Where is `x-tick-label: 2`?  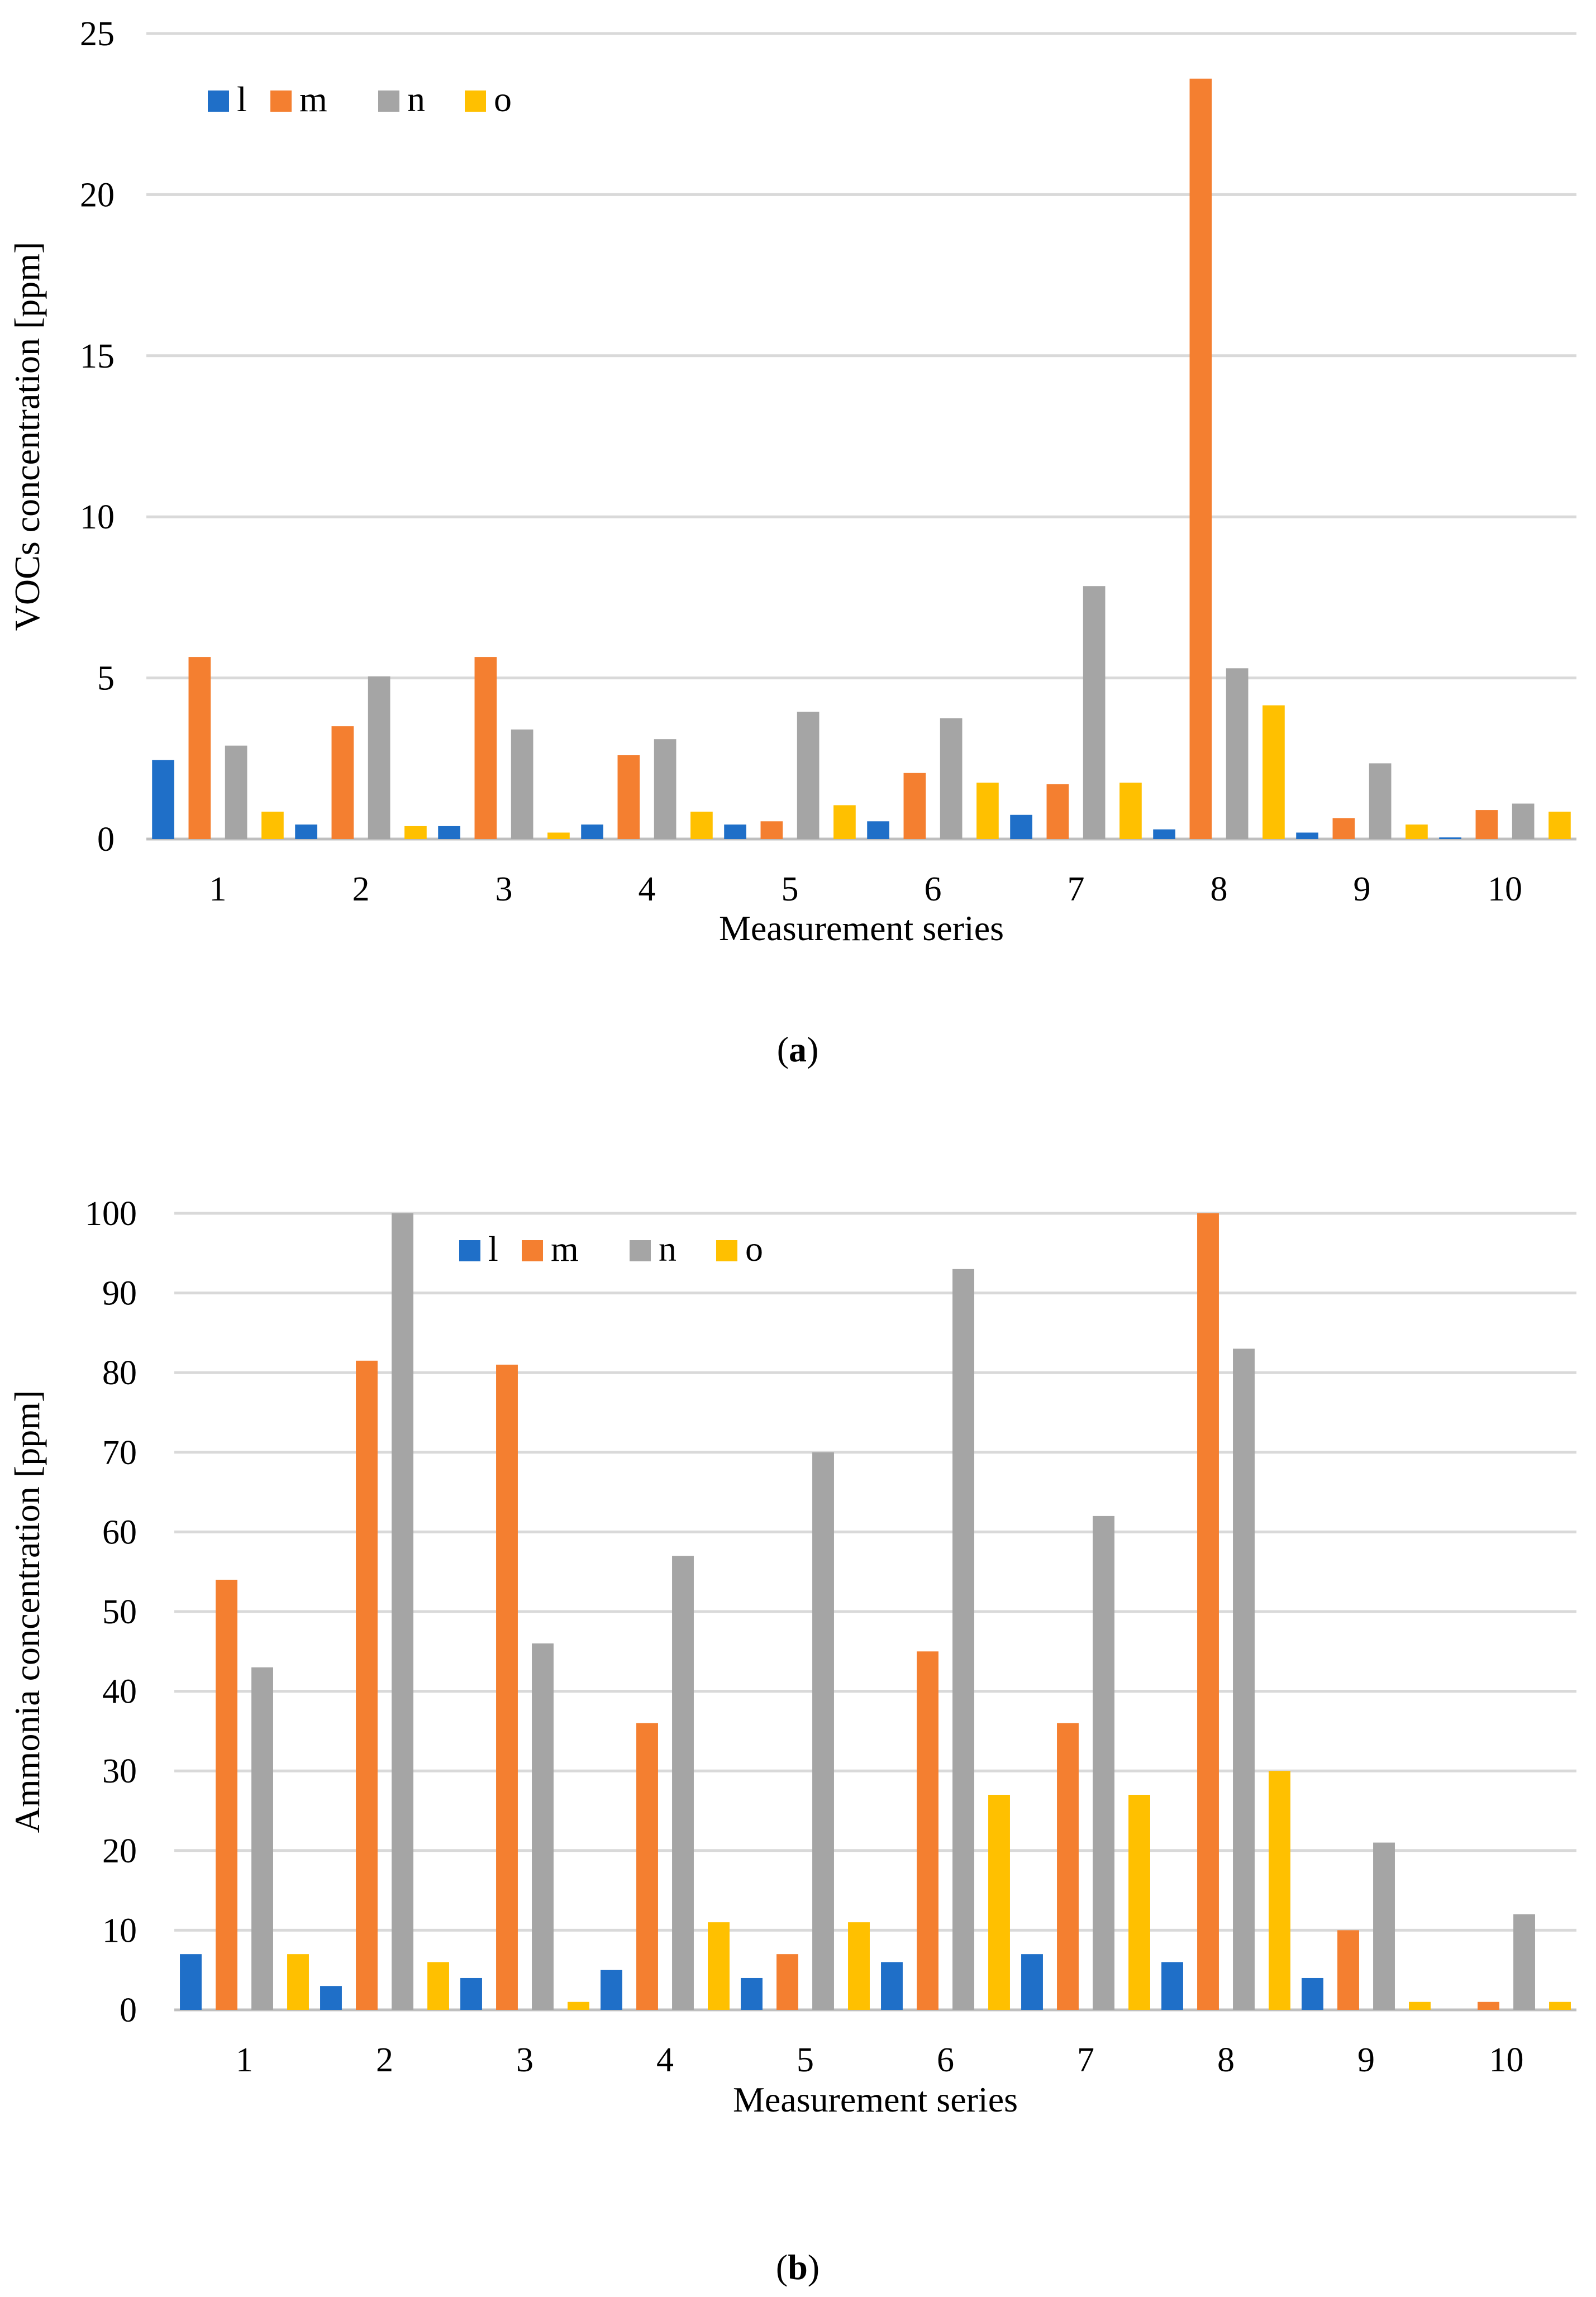 x-tick-label: 2 is located at coordinates (361, 889).